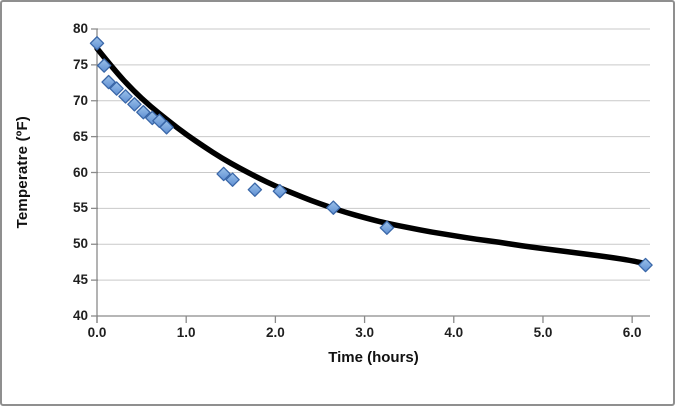  What do you see at coordinates (364, 332) in the screenshot?
I see `x-tick-label: 3.0` at bounding box center [364, 332].